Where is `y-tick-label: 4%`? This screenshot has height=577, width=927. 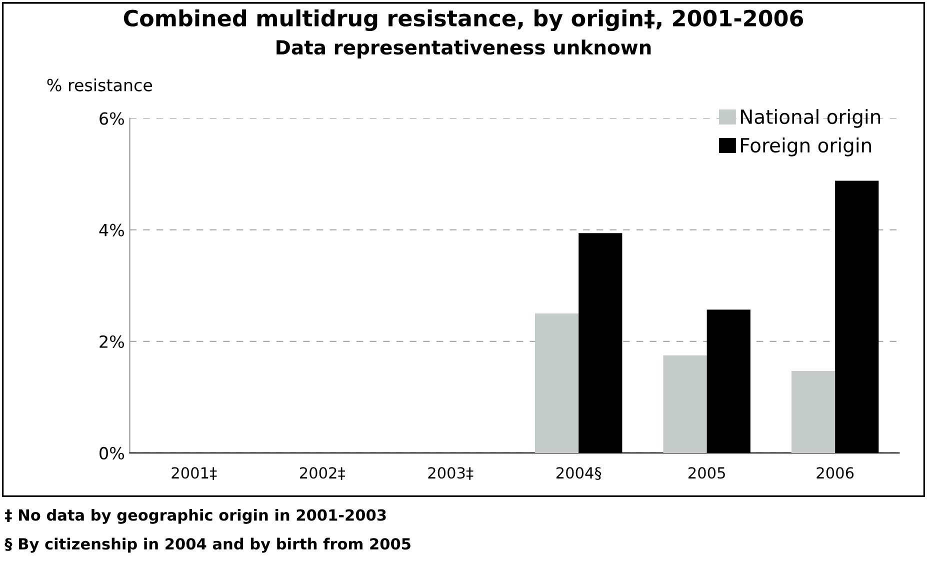 y-tick-label: 4% is located at coordinates (111, 230).